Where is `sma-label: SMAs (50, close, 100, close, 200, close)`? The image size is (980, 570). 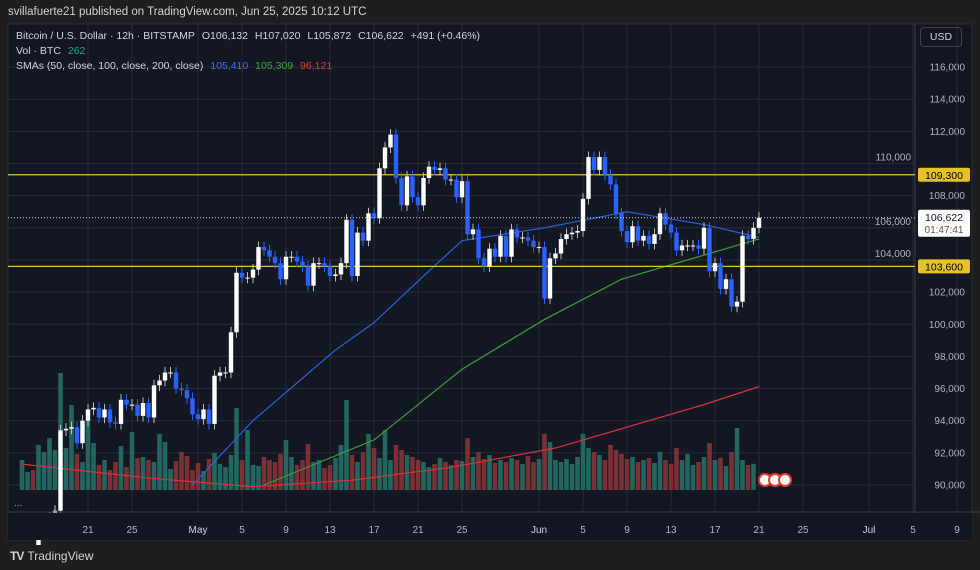
sma-label: SMAs (50, close, 100, close, 200, close) is located at coordinates (110, 66).